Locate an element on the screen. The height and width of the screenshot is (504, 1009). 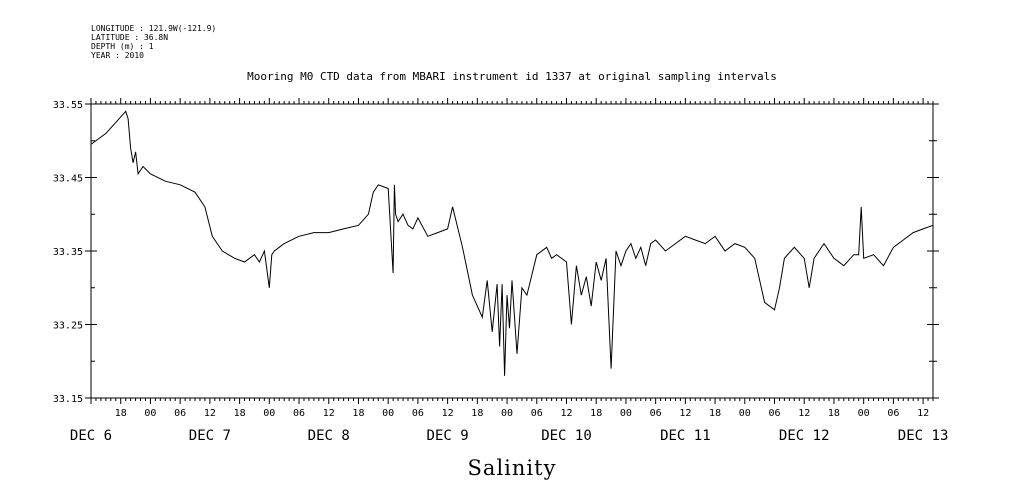
x-date-label: DEC 7 is located at coordinates (210, 436).